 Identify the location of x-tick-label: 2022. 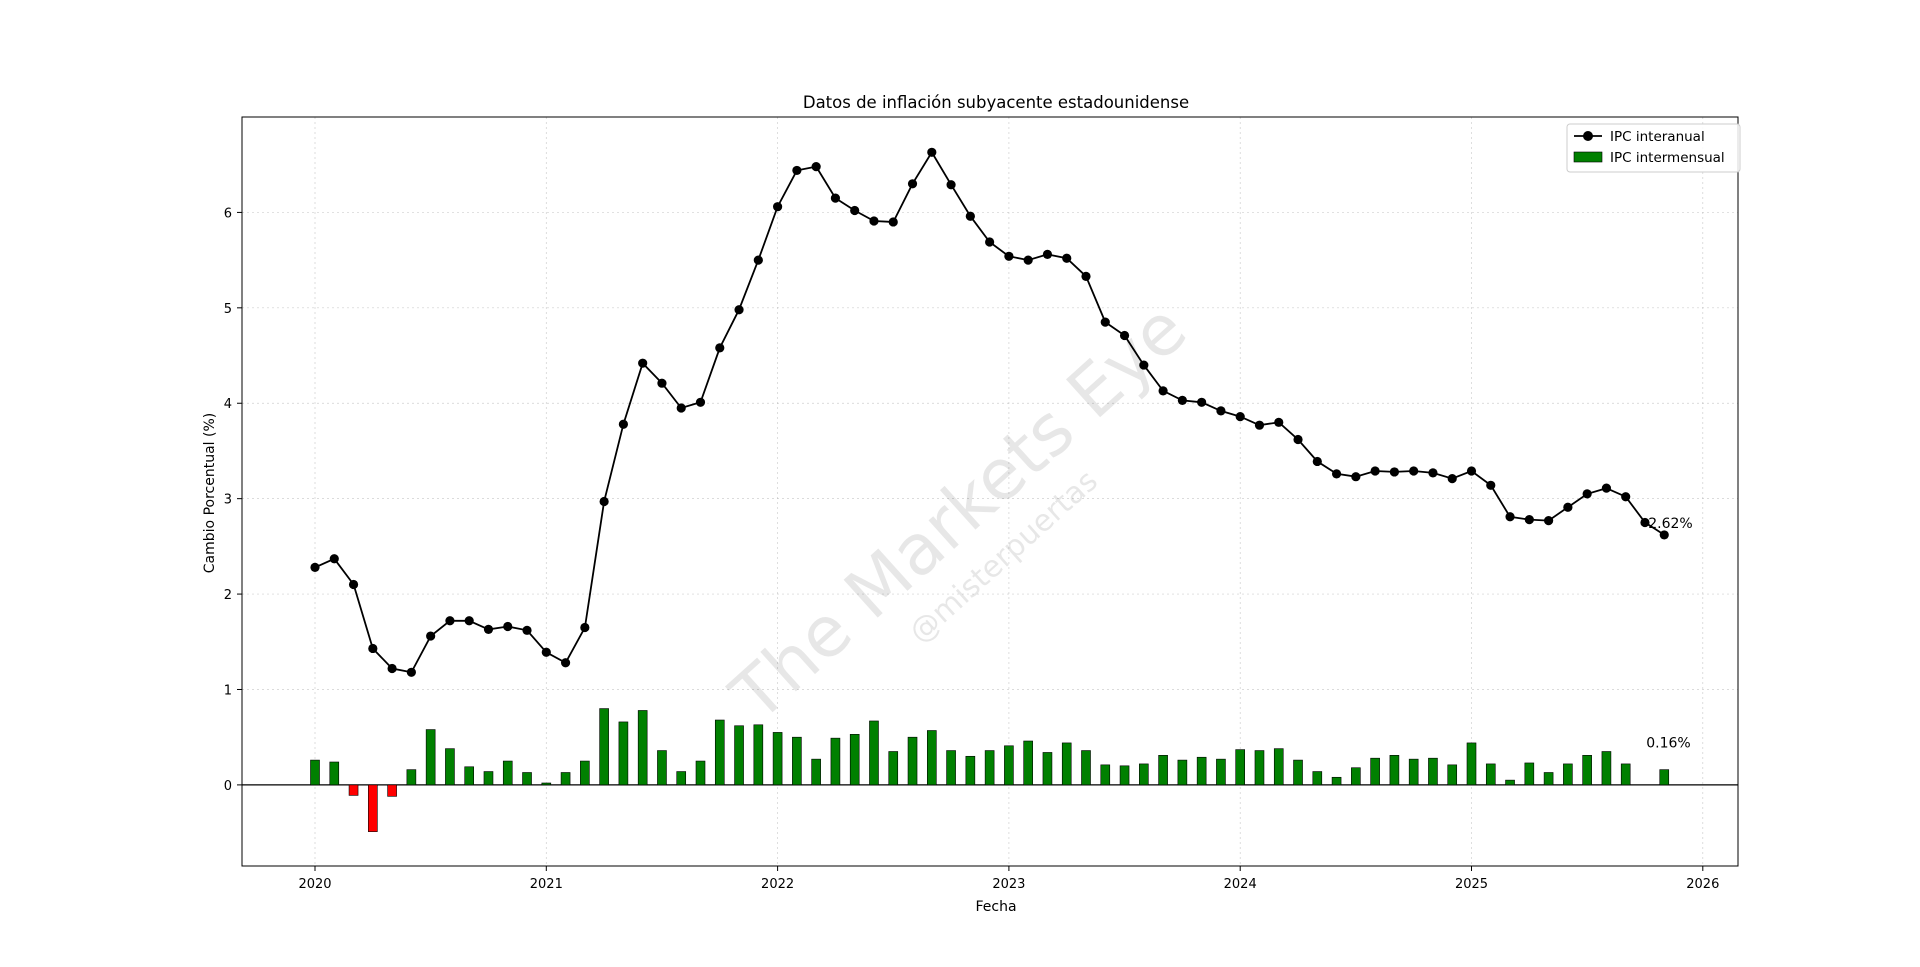
(777, 884).